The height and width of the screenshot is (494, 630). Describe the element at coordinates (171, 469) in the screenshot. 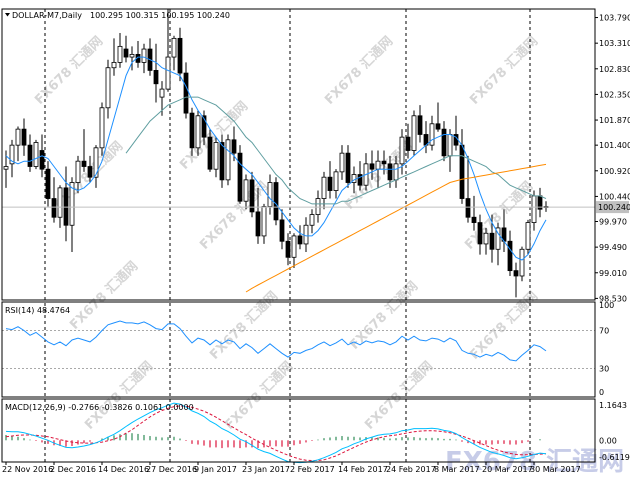

I see `date-tick-label: 27 Dec 2016` at that location.